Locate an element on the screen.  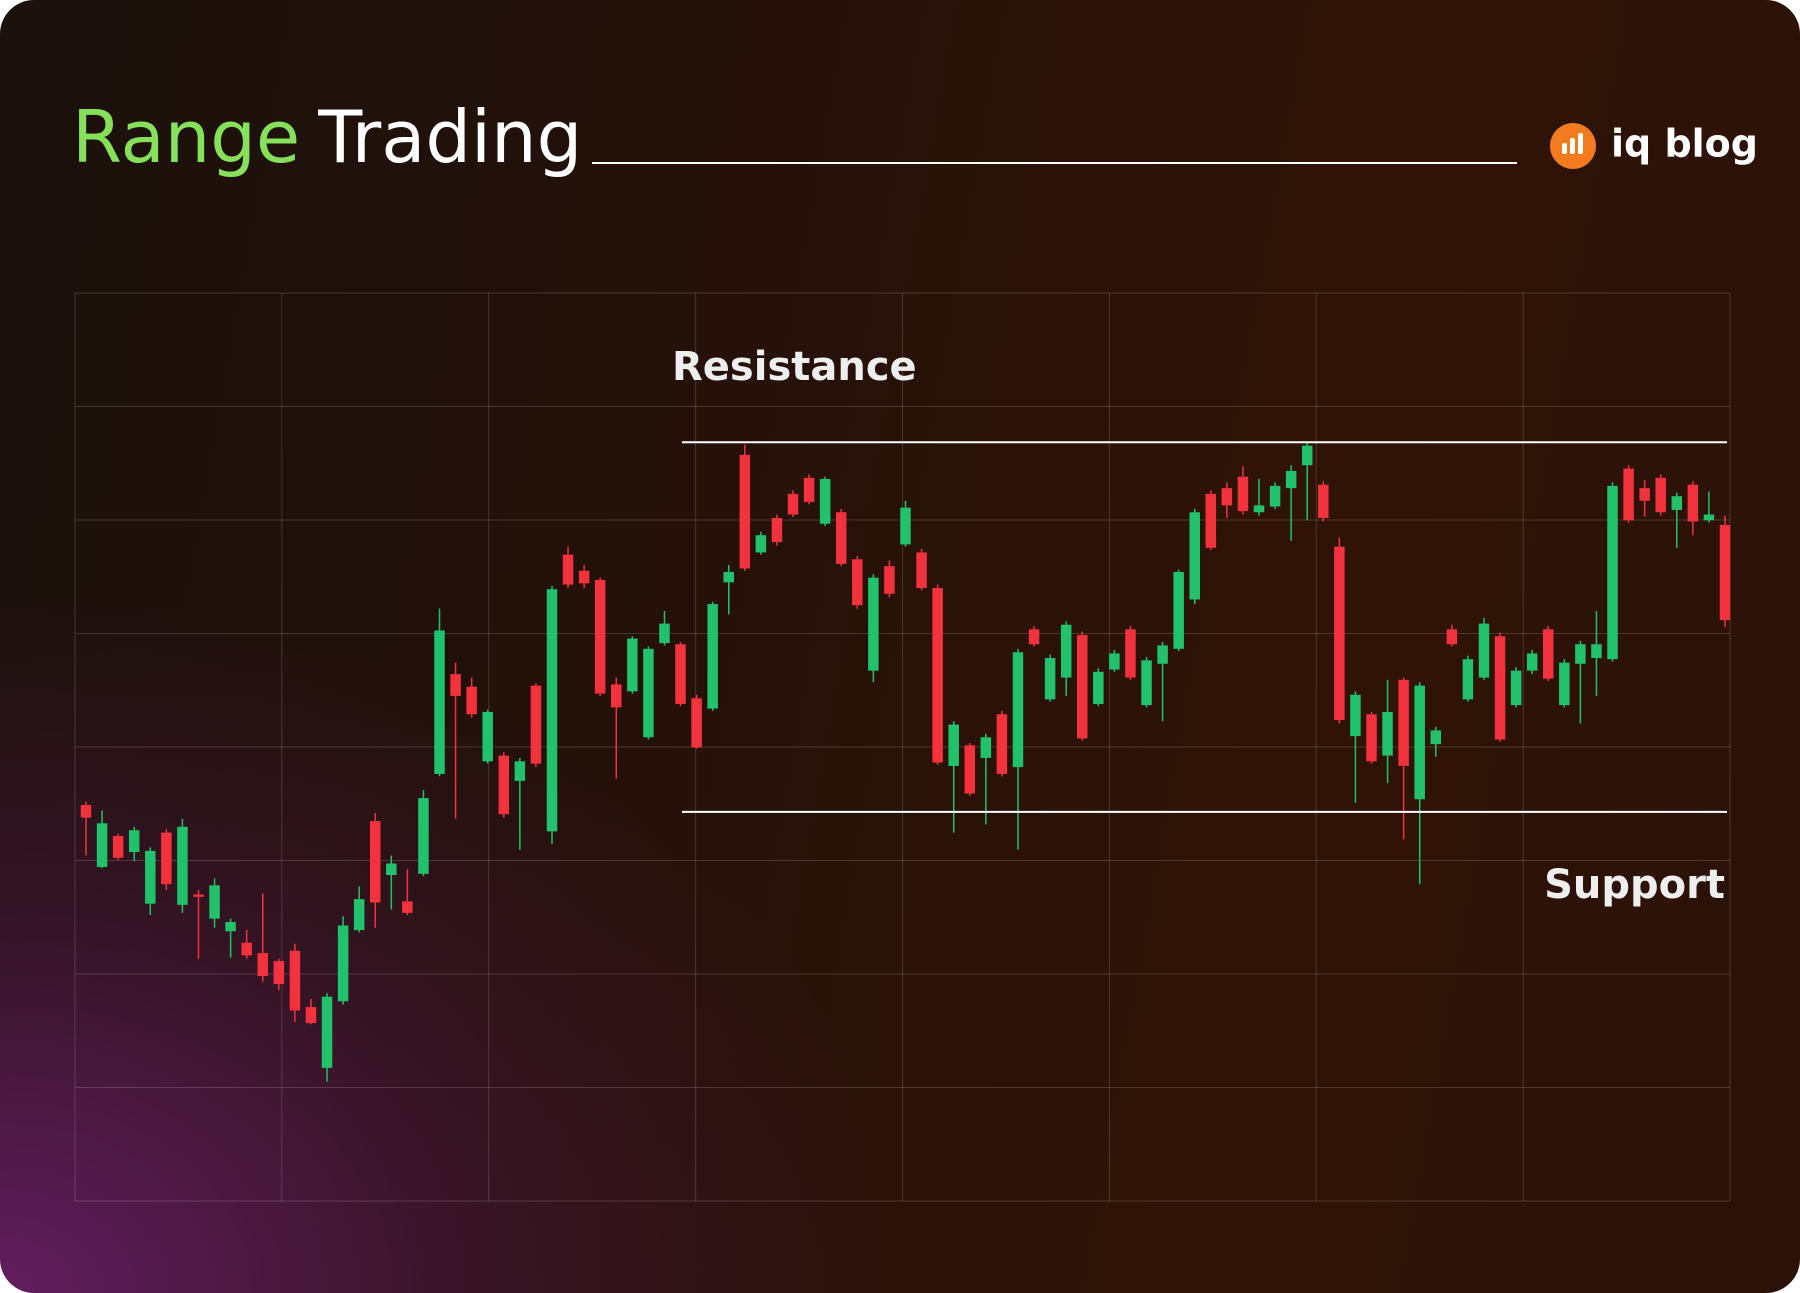
brand-logo is located at coordinates (1573, 146).